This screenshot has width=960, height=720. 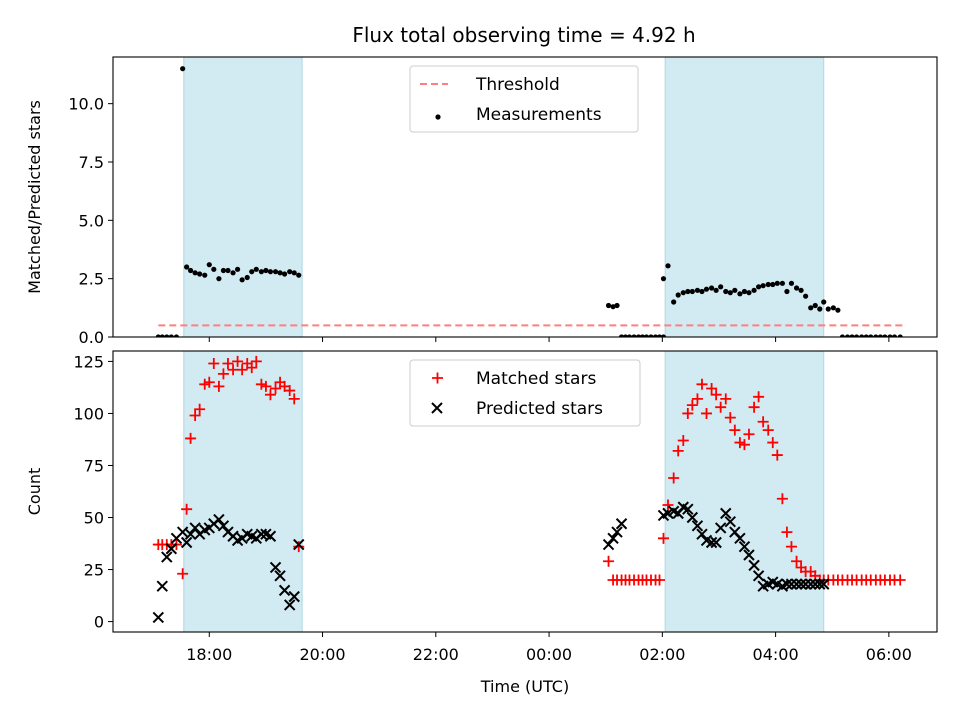 I want to click on y-tick-label: 100, so click(x=88, y=413).